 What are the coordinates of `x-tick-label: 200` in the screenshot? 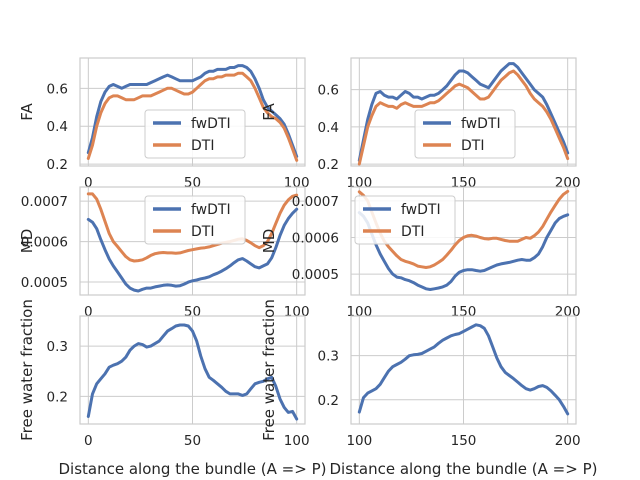 It's located at (568, 441).